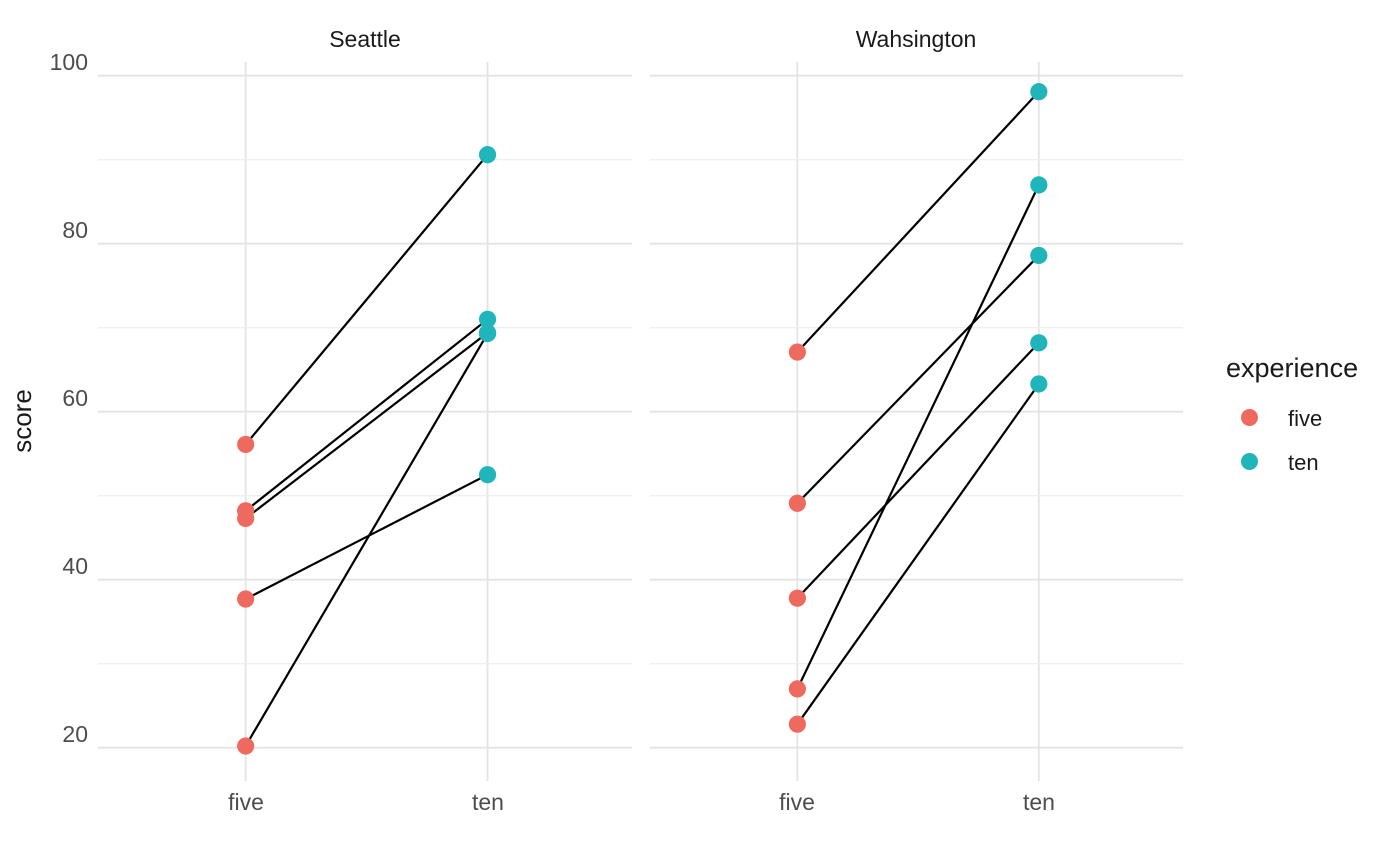 The image size is (1400, 865). I want to click on facet-title-seattle: Seattle, so click(365, 39).